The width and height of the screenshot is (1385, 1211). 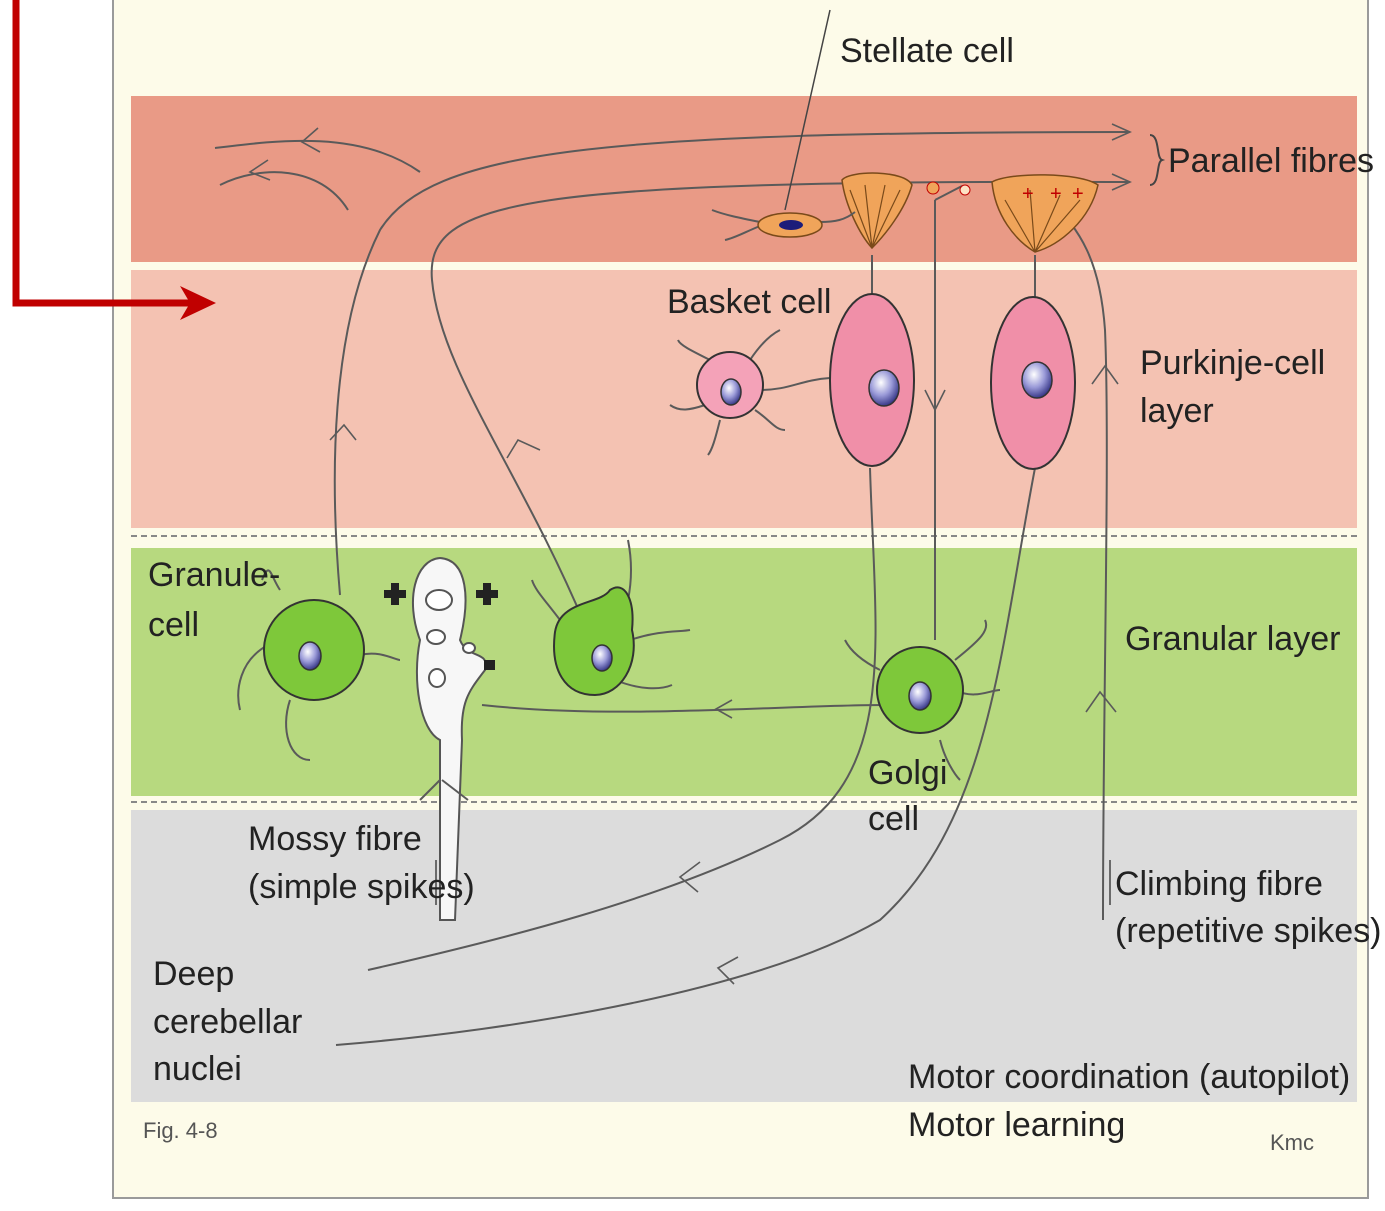 I want to click on leader-line, so click(x=807, y=110).